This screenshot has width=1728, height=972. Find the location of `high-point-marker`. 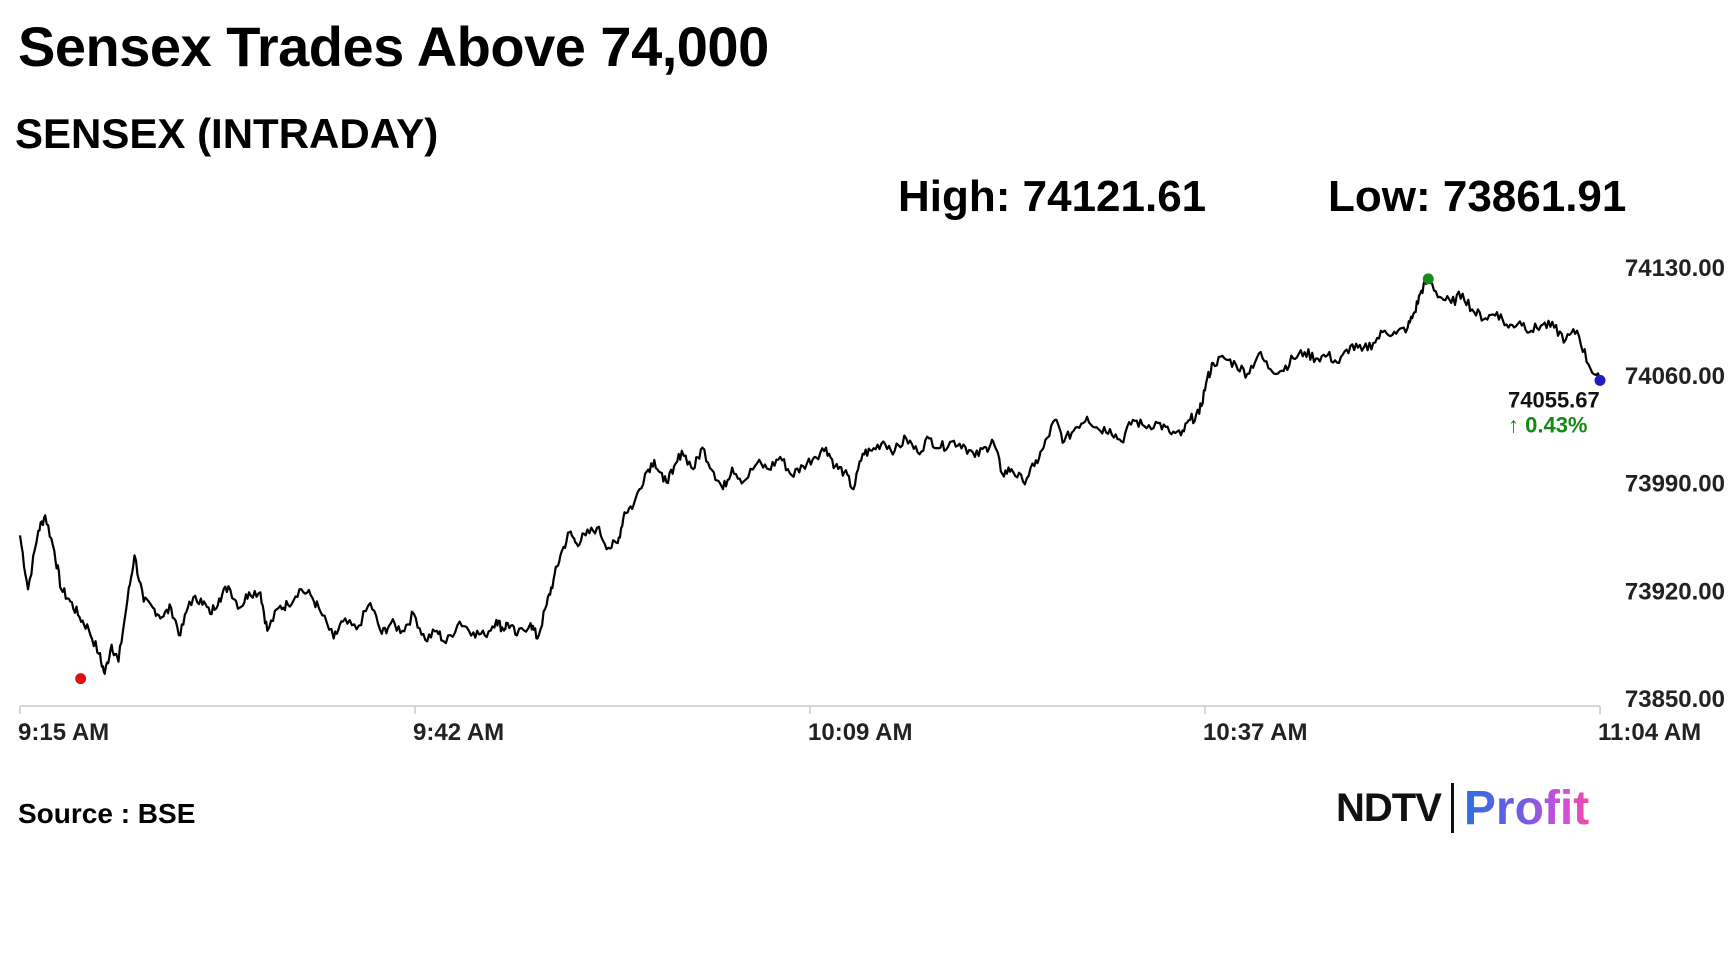

high-point-marker is located at coordinates (1428, 279).